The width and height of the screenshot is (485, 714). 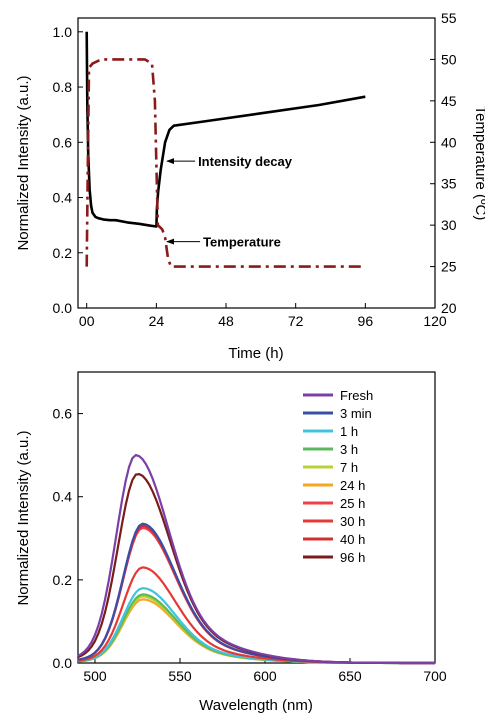 What do you see at coordinates (352, 557) in the screenshot?
I see `legend-label: 96 h` at bounding box center [352, 557].